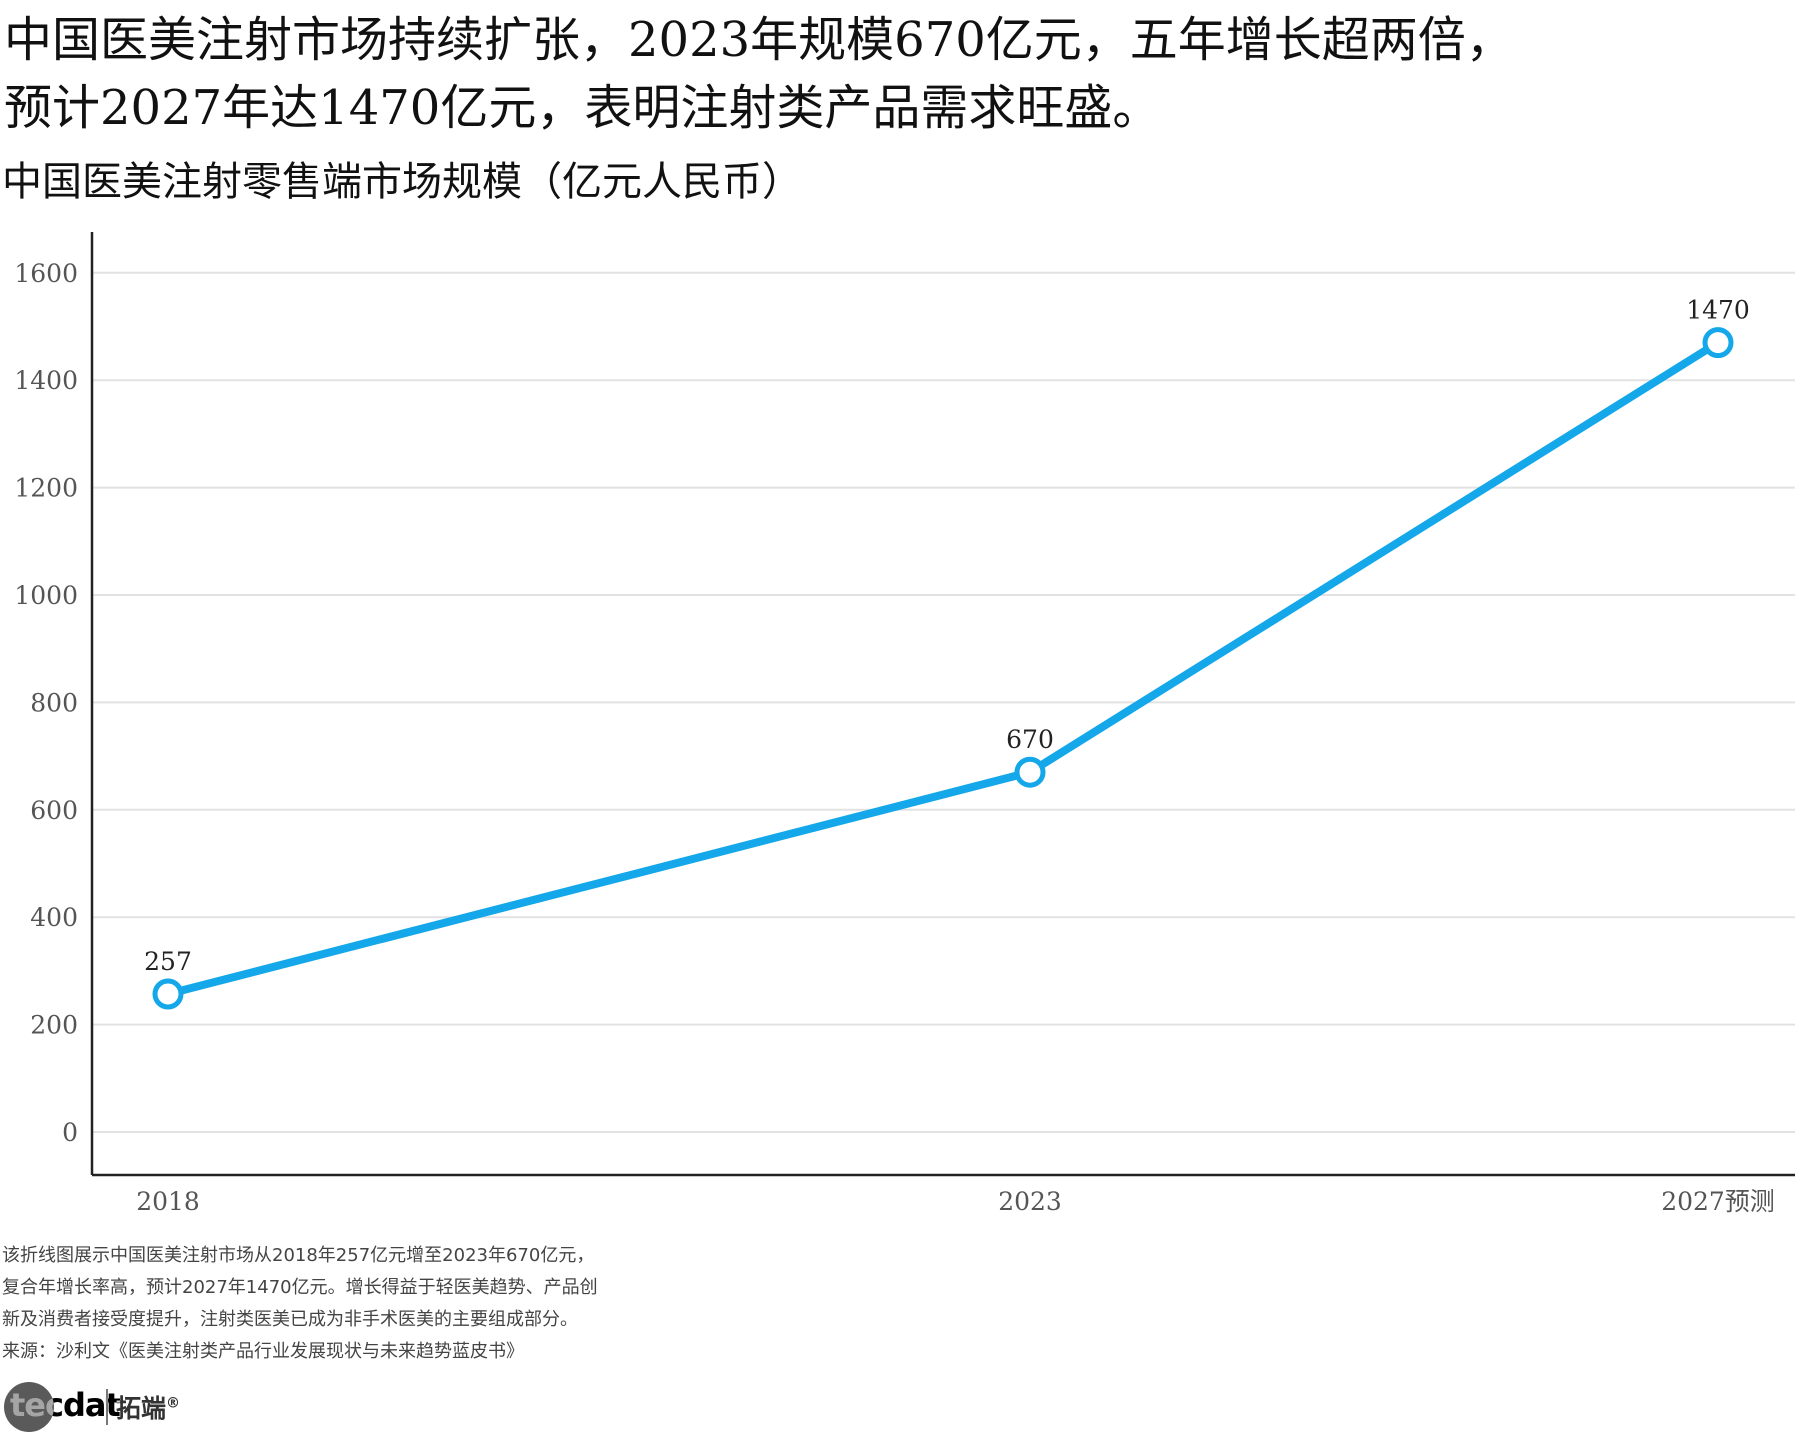  I want to click on x-tick-label-0: 2018, so click(168, 1201).